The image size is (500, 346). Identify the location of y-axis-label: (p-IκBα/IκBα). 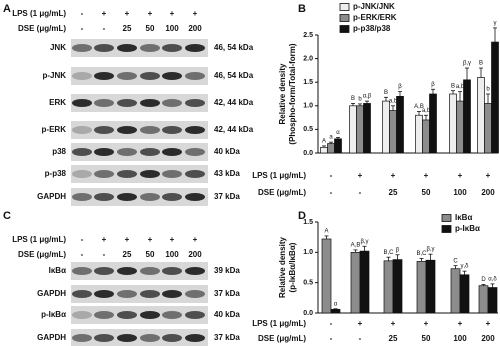
(292, 267).